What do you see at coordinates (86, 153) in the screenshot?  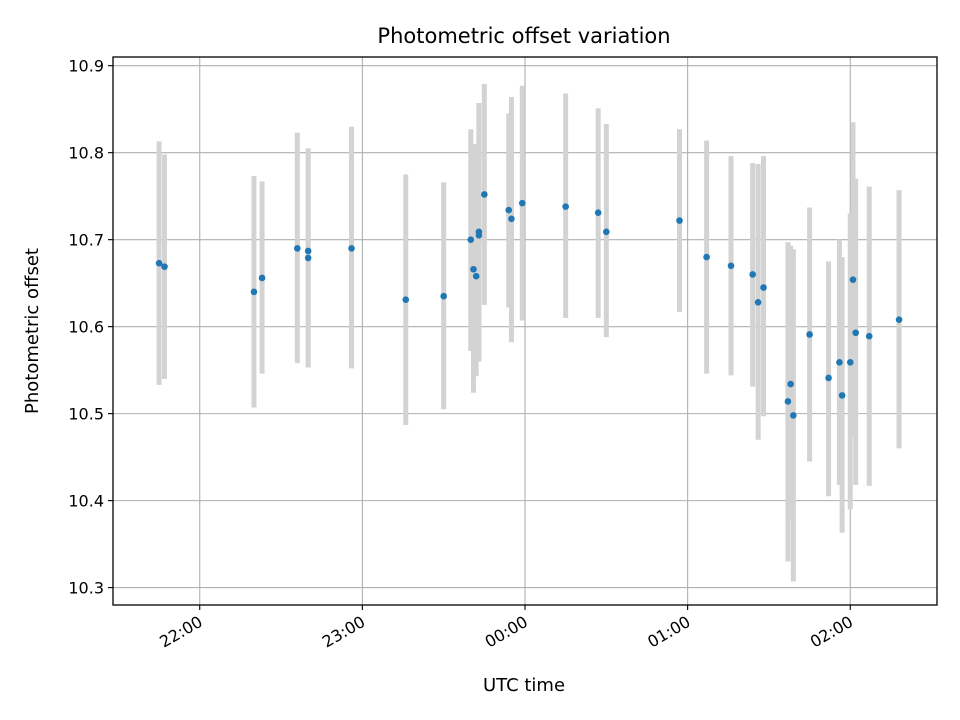 I see `y-tick-label: 10.8` at bounding box center [86, 153].